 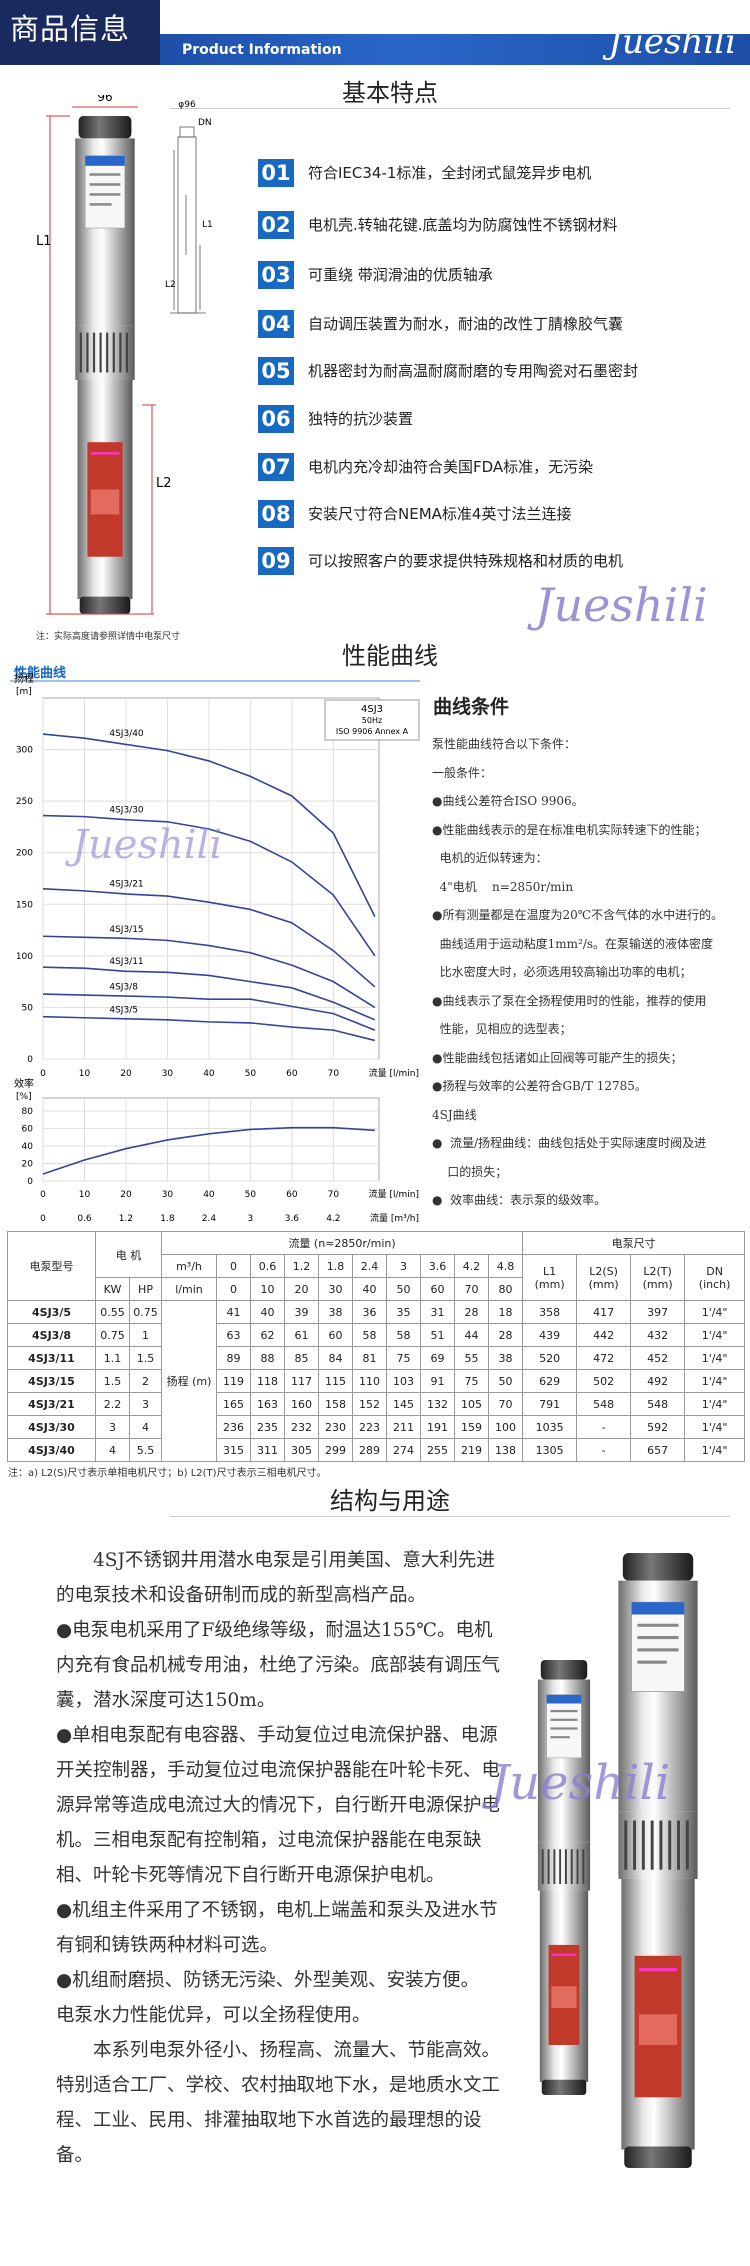 What do you see at coordinates (658, 1335) in the screenshot?
I see `cell: 432` at bounding box center [658, 1335].